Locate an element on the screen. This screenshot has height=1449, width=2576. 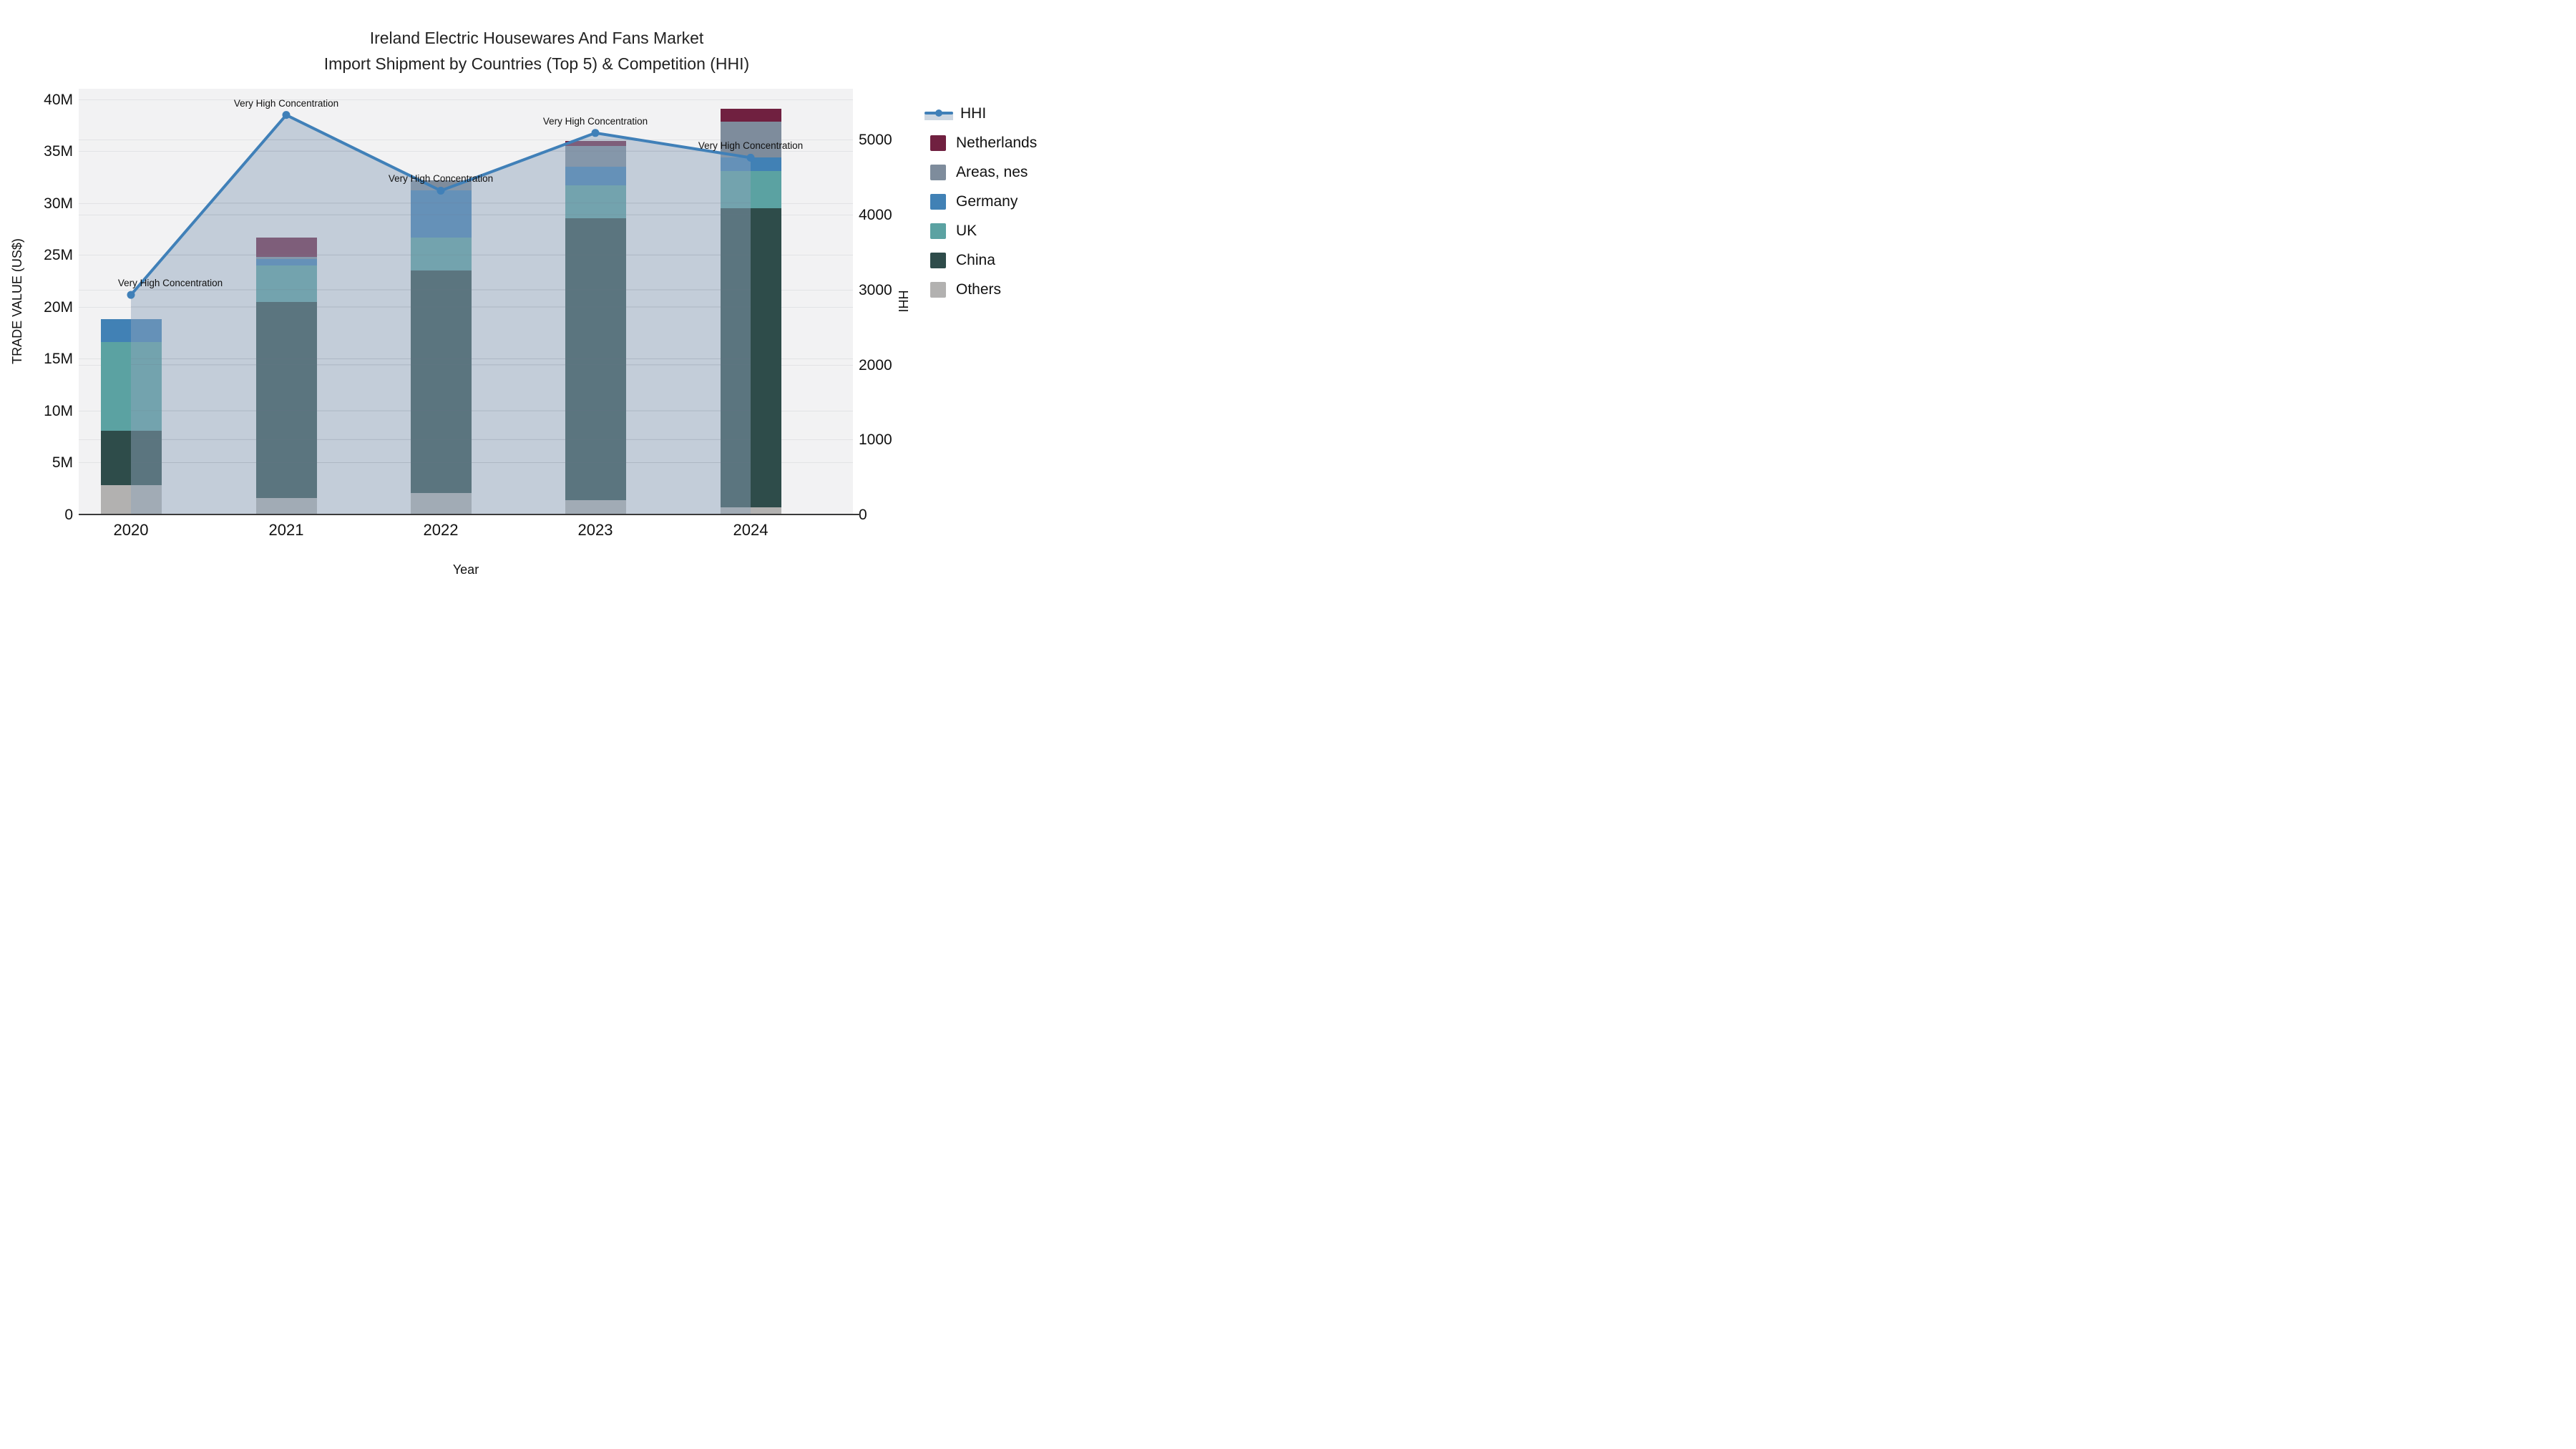
legend-item-uk: UK is located at coordinates (983, 230).